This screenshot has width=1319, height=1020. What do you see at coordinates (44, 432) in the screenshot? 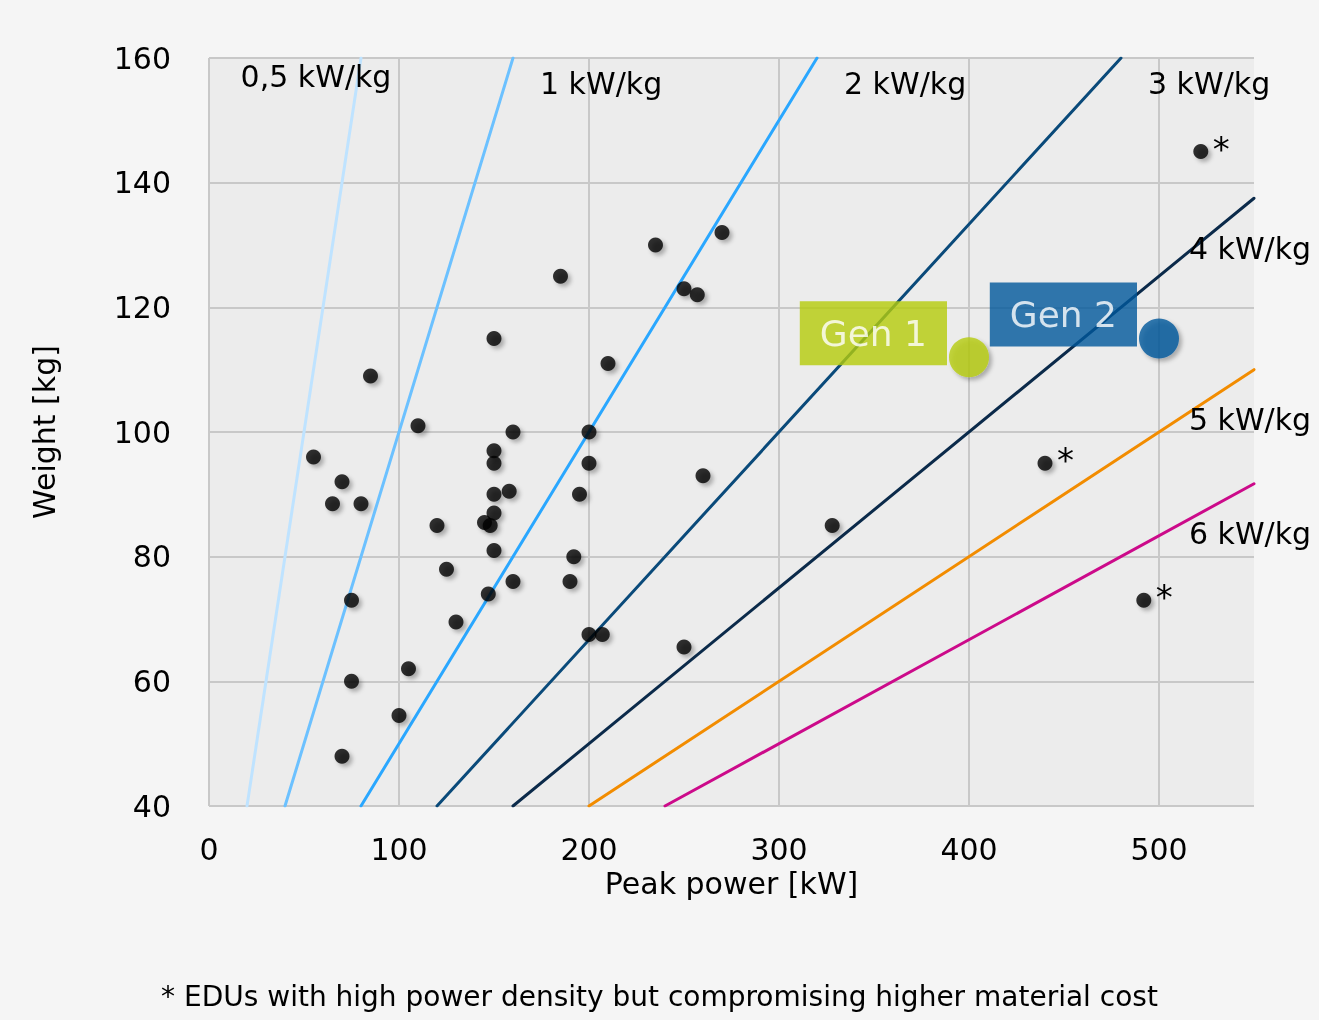
I see `y-axis-title: Weight [kg]` at bounding box center [44, 432].